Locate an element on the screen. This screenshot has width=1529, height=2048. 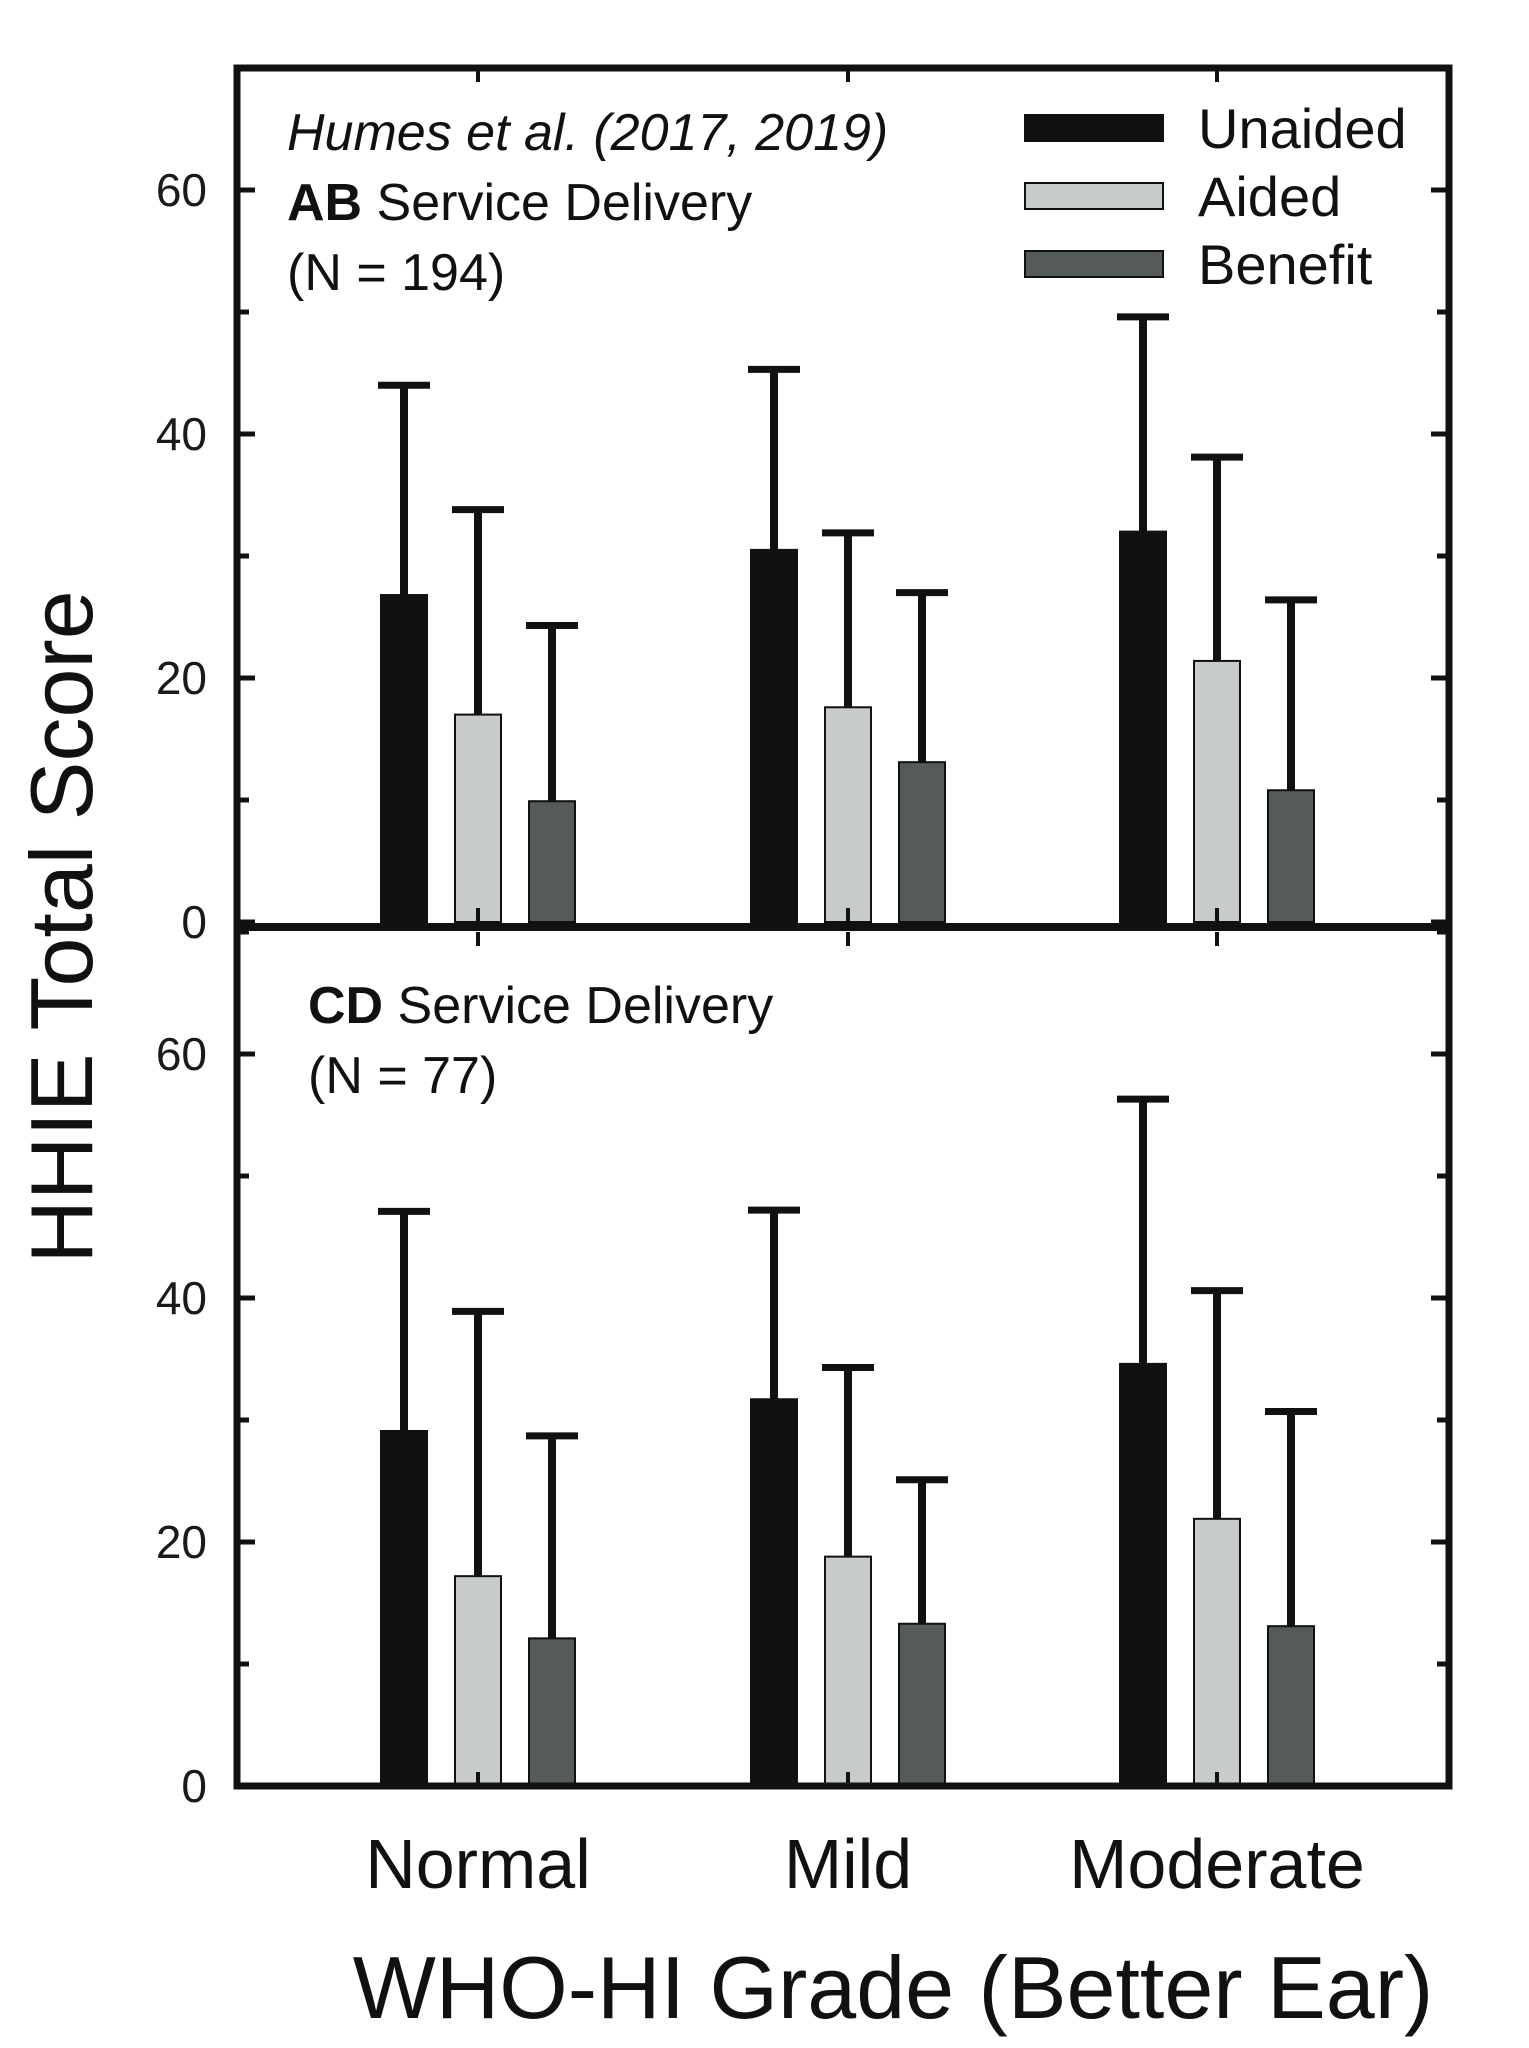
legend-label-unaided: Unaided is located at coordinates (1302, 128).